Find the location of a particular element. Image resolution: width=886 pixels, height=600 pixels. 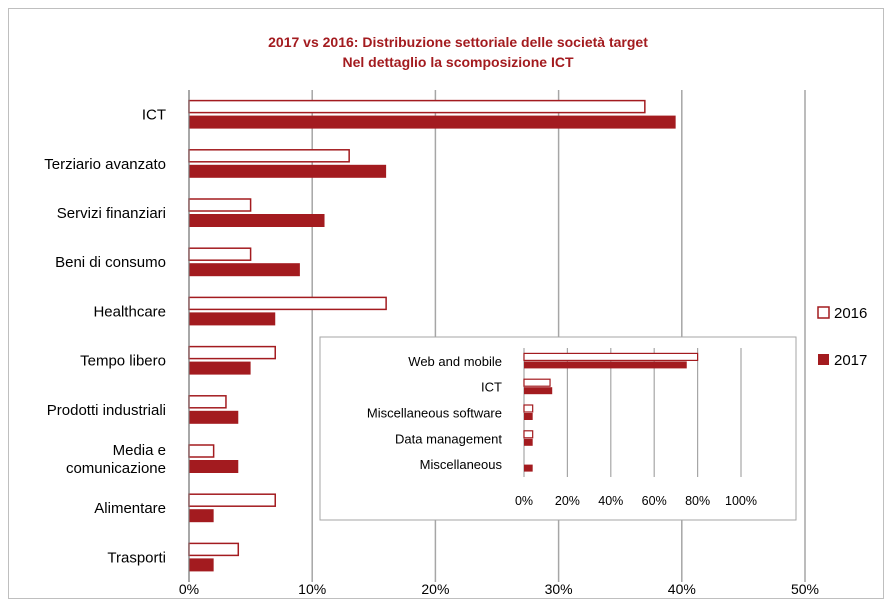

legend-label-2016: 2016 is located at coordinates (850, 313).